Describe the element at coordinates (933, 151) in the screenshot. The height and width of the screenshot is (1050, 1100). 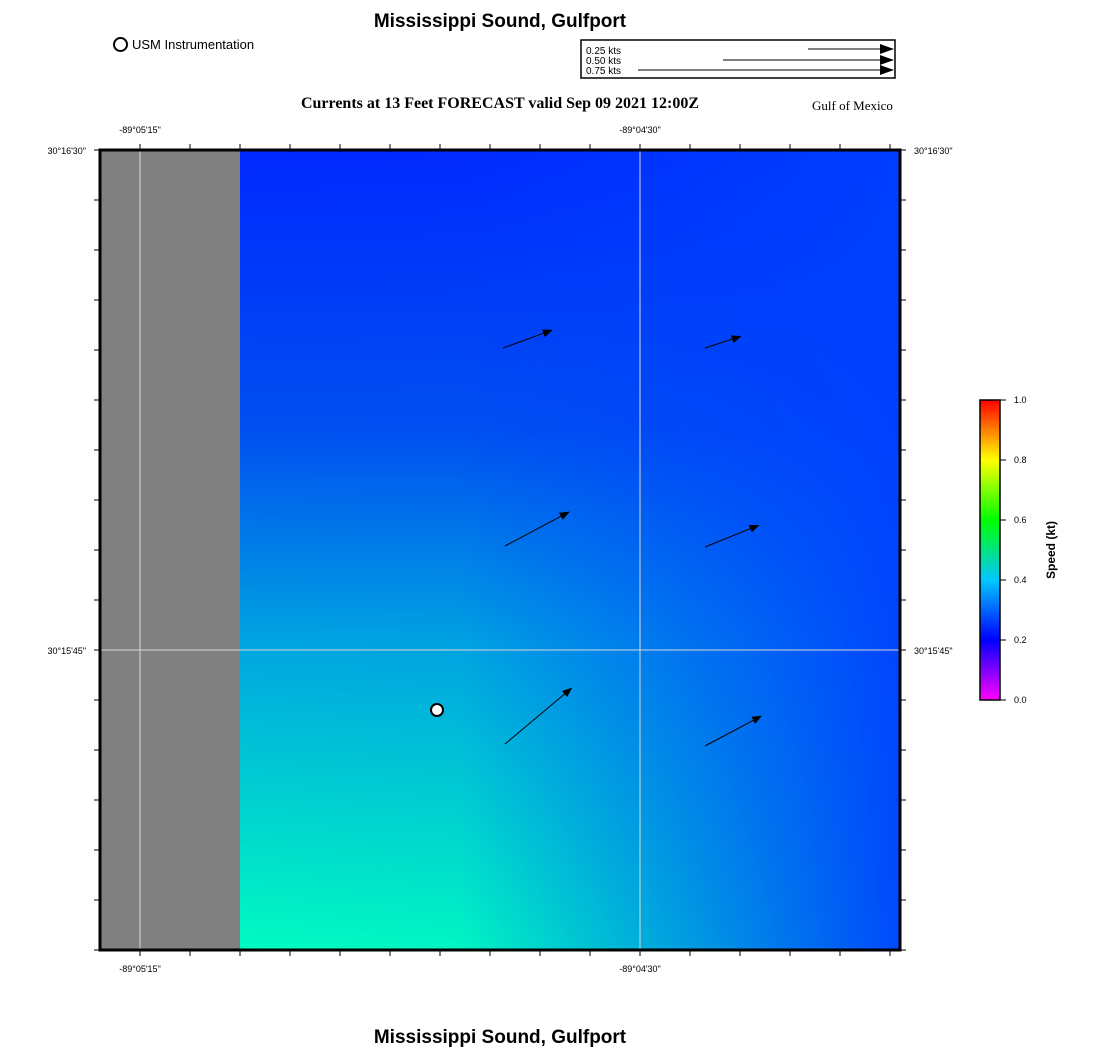
I see `lat-tick-right-1: 30°16'30"` at that location.